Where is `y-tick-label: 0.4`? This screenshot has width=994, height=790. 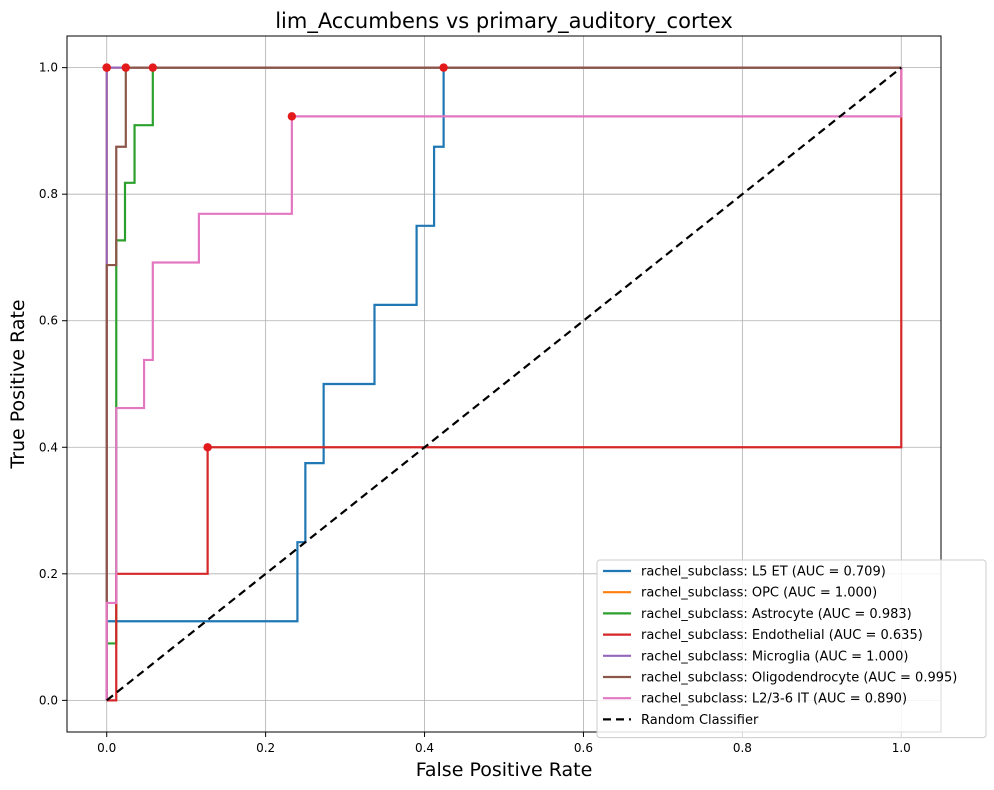
y-tick-label: 0.4 is located at coordinates (48, 447).